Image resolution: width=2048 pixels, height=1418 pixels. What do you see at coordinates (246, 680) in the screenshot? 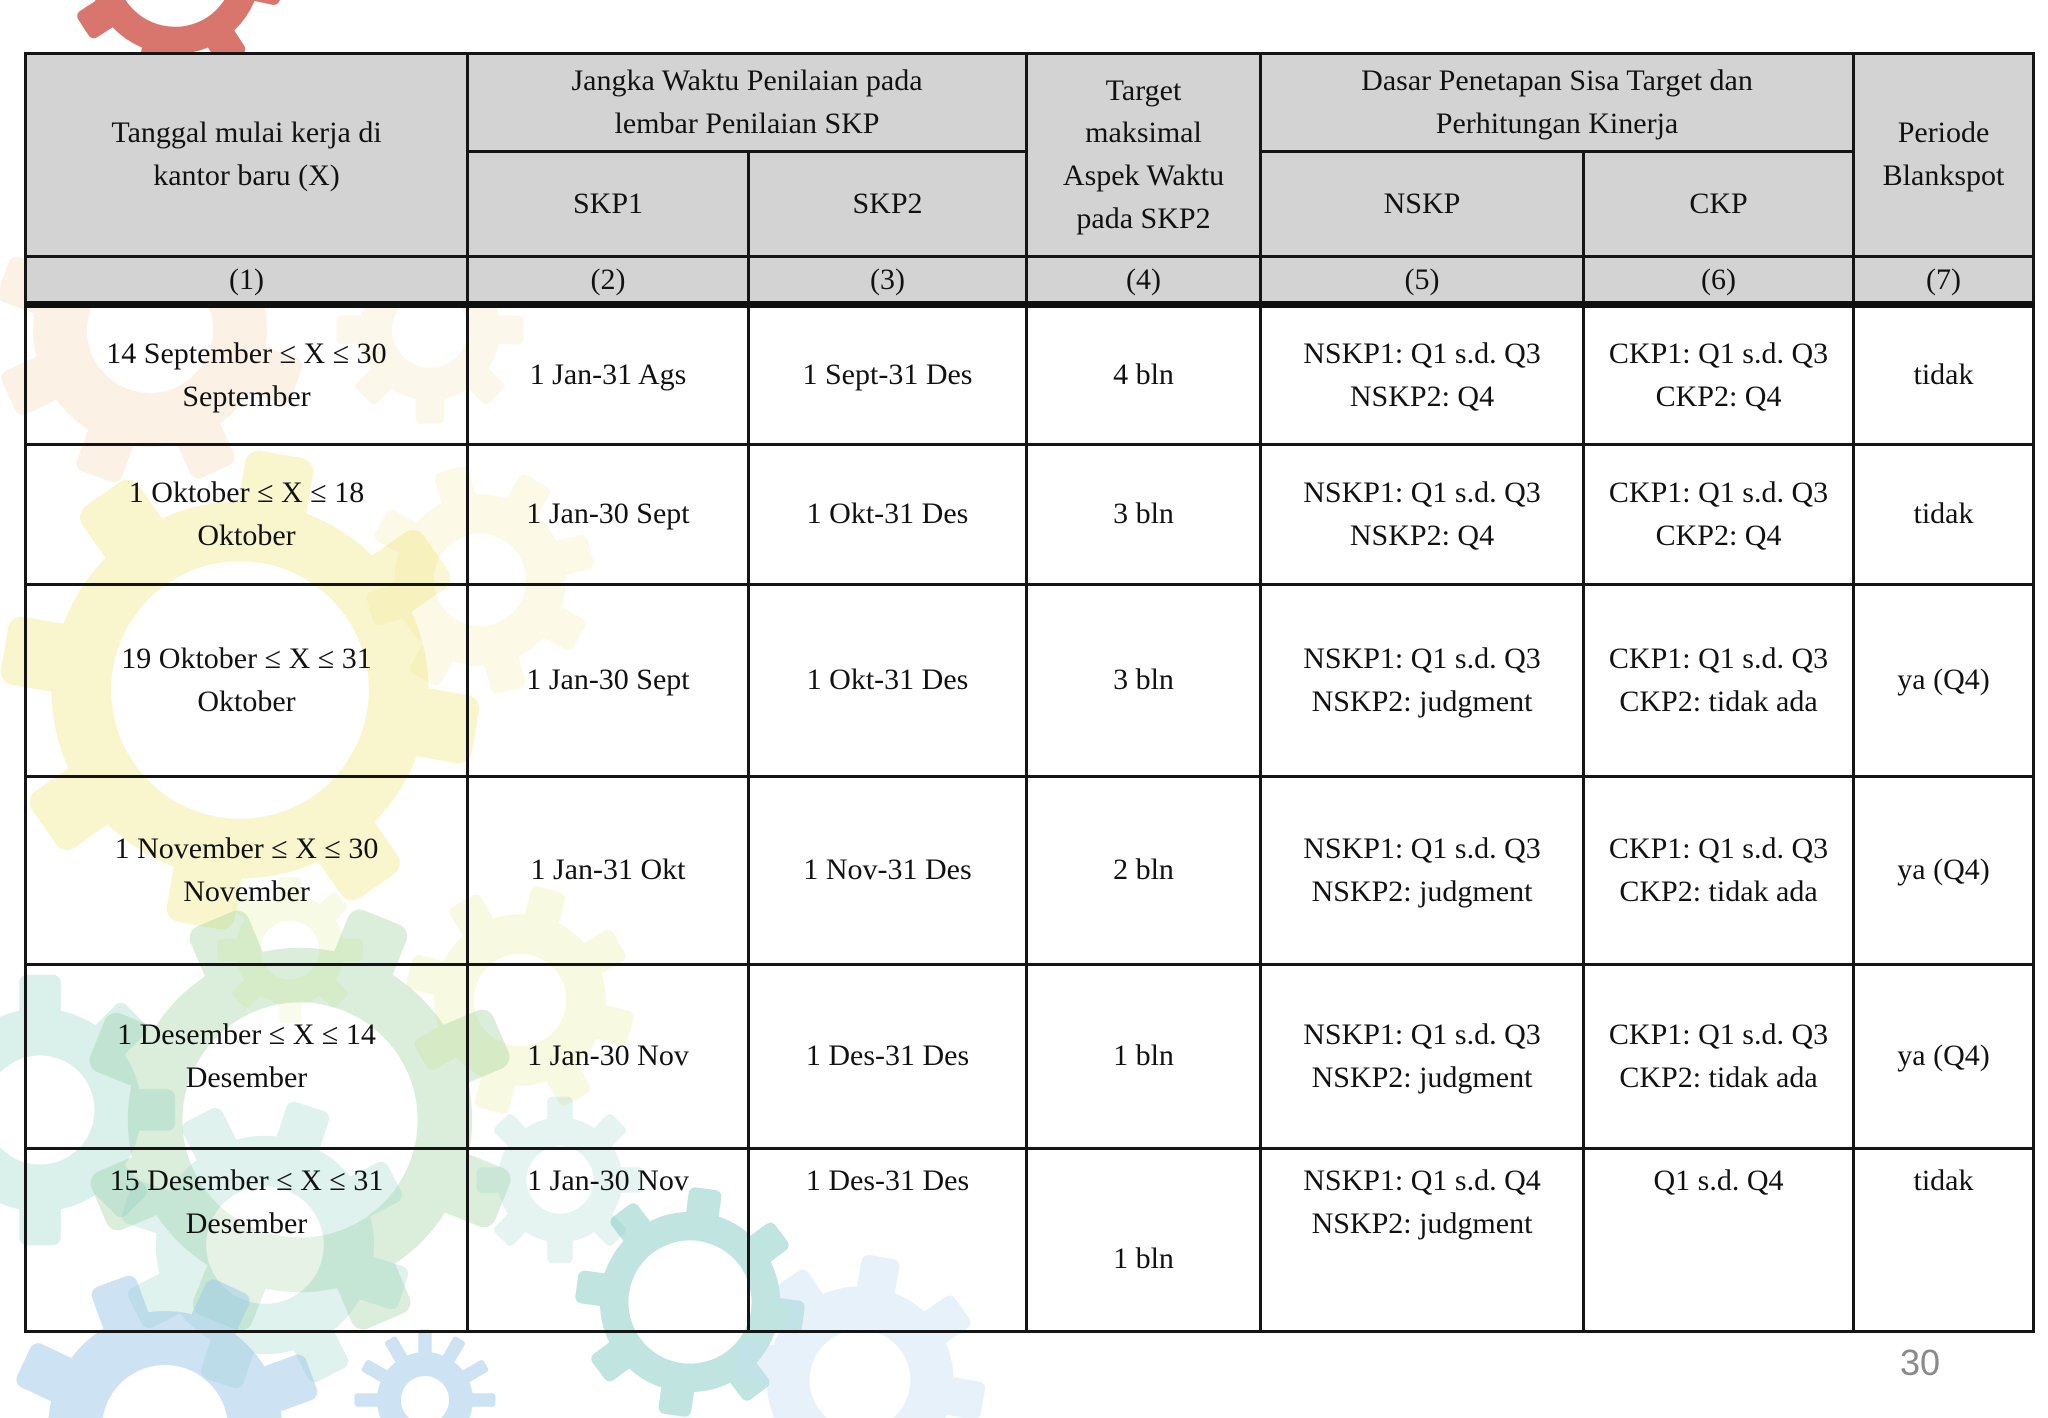
I see `cell-tanggal: 19 Oktober ≤ X ≤ 31 Oktober` at bounding box center [246, 680].